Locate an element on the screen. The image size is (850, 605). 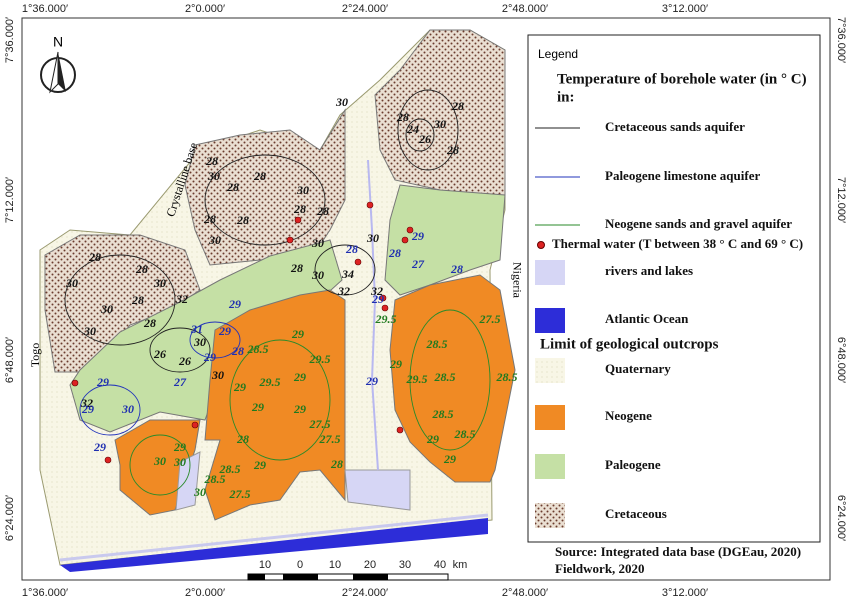
legend-title: Legend is located at coordinates (558, 54).